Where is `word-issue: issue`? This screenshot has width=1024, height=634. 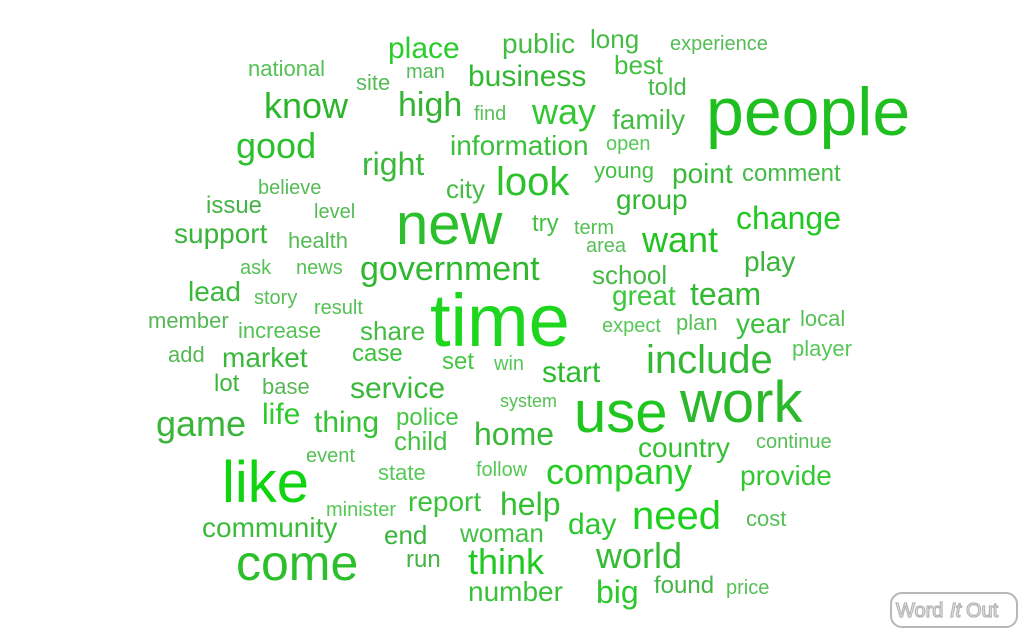
word-issue: issue is located at coordinates (234, 205).